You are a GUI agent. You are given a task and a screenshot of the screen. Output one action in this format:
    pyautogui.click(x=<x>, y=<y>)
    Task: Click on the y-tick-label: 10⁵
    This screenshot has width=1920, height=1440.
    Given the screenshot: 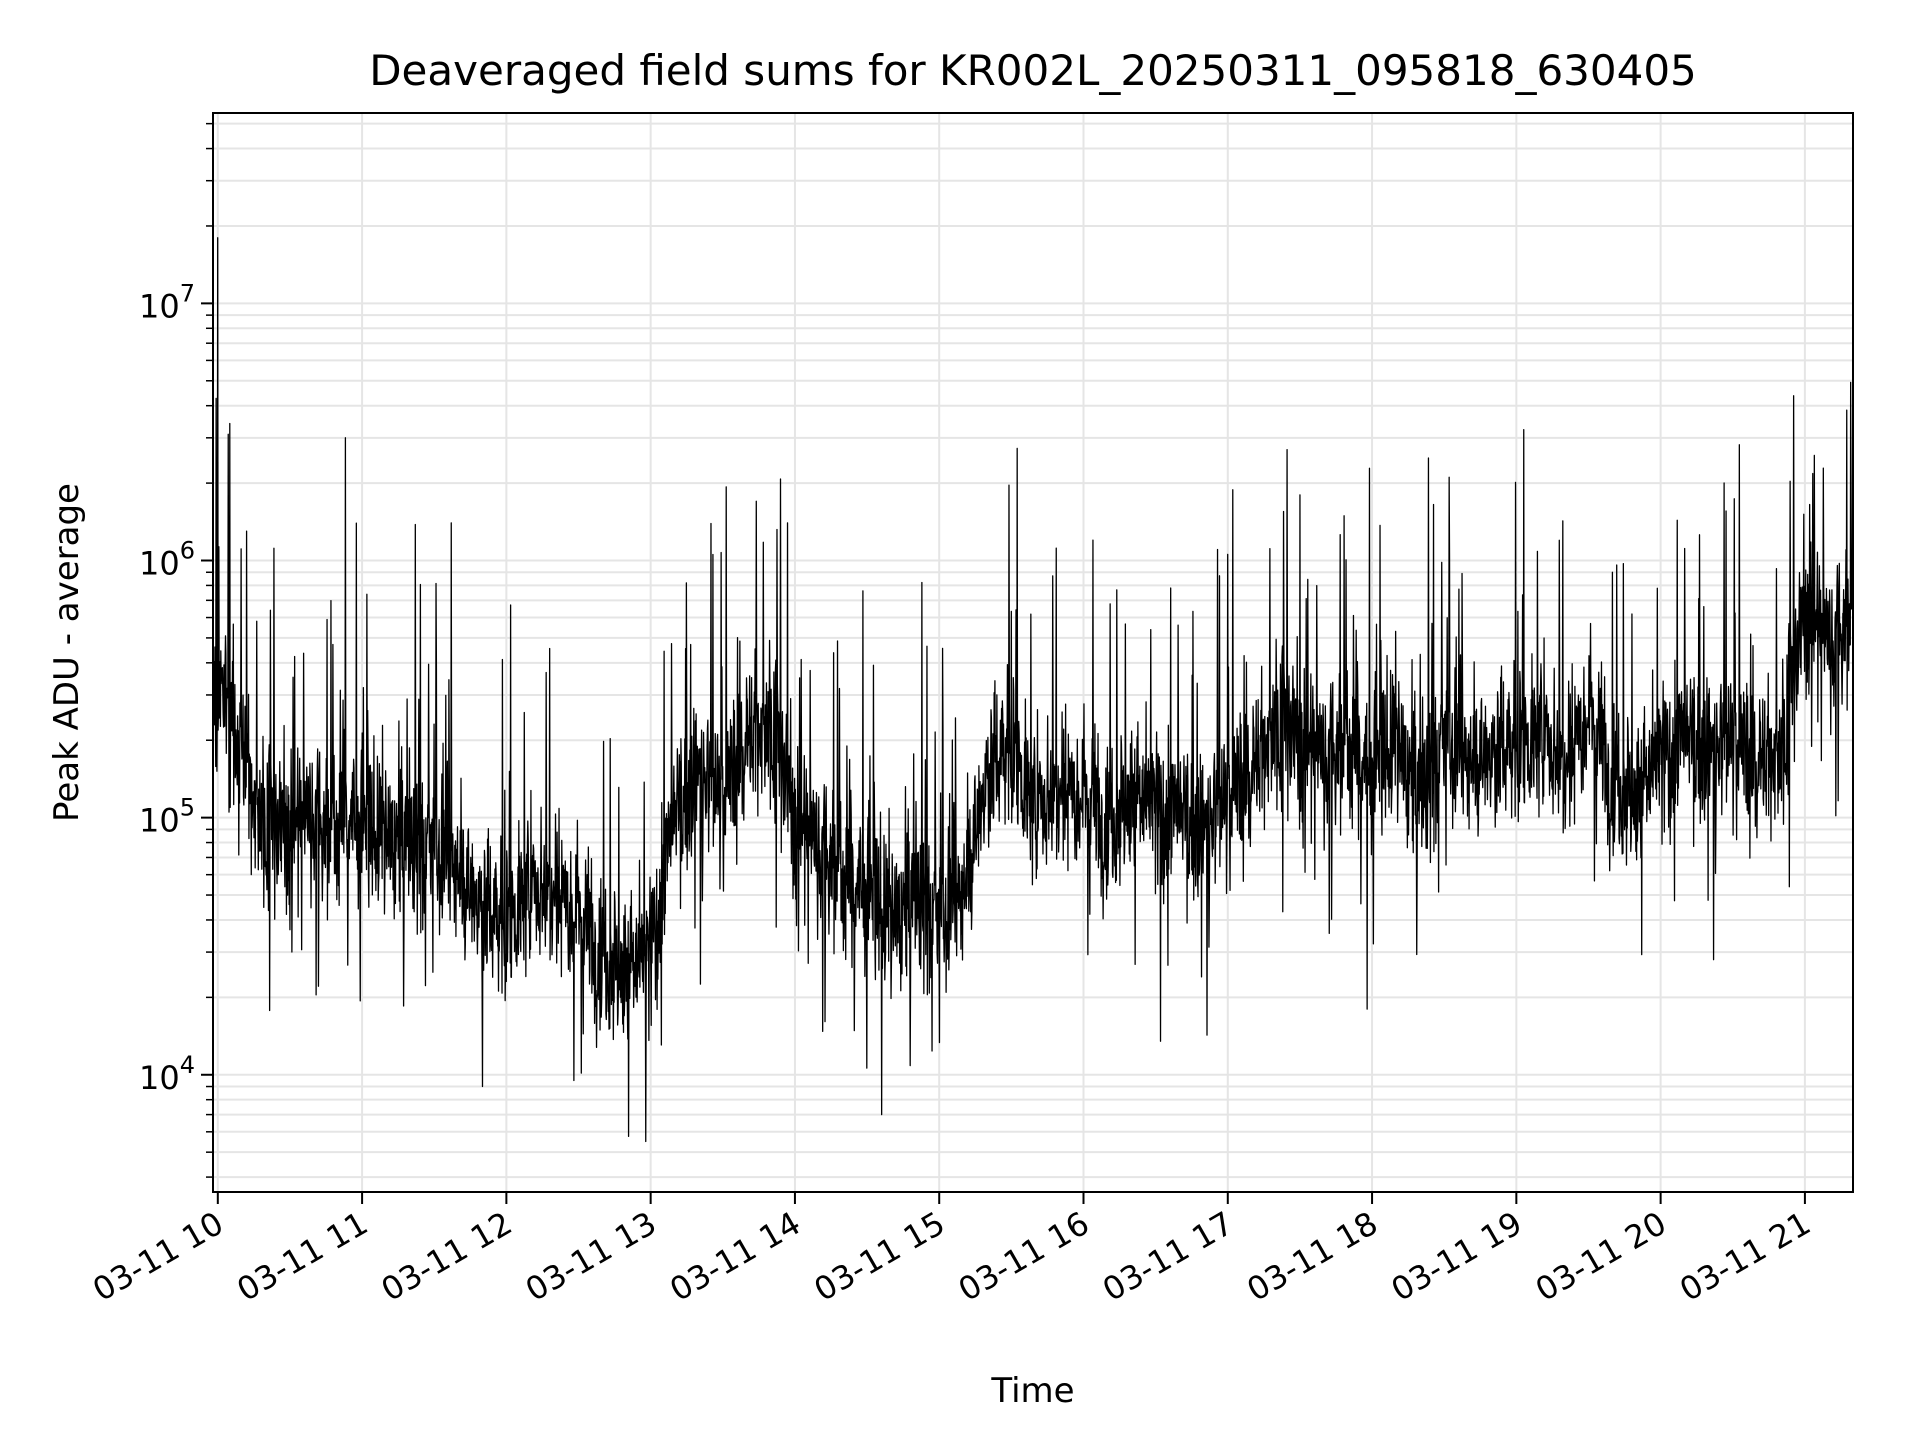 What is the action you would take?
    pyautogui.click(x=167, y=817)
    